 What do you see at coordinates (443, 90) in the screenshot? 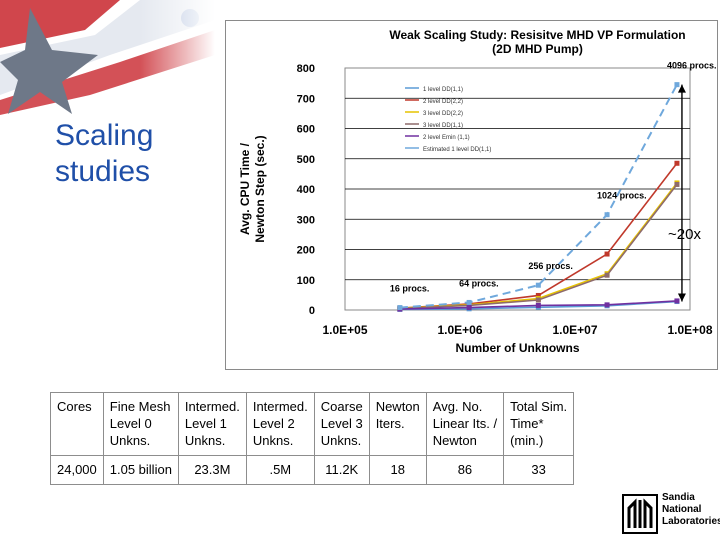
I see `legend-entry: 1 level DD(1,1)` at bounding box center [443, 90].